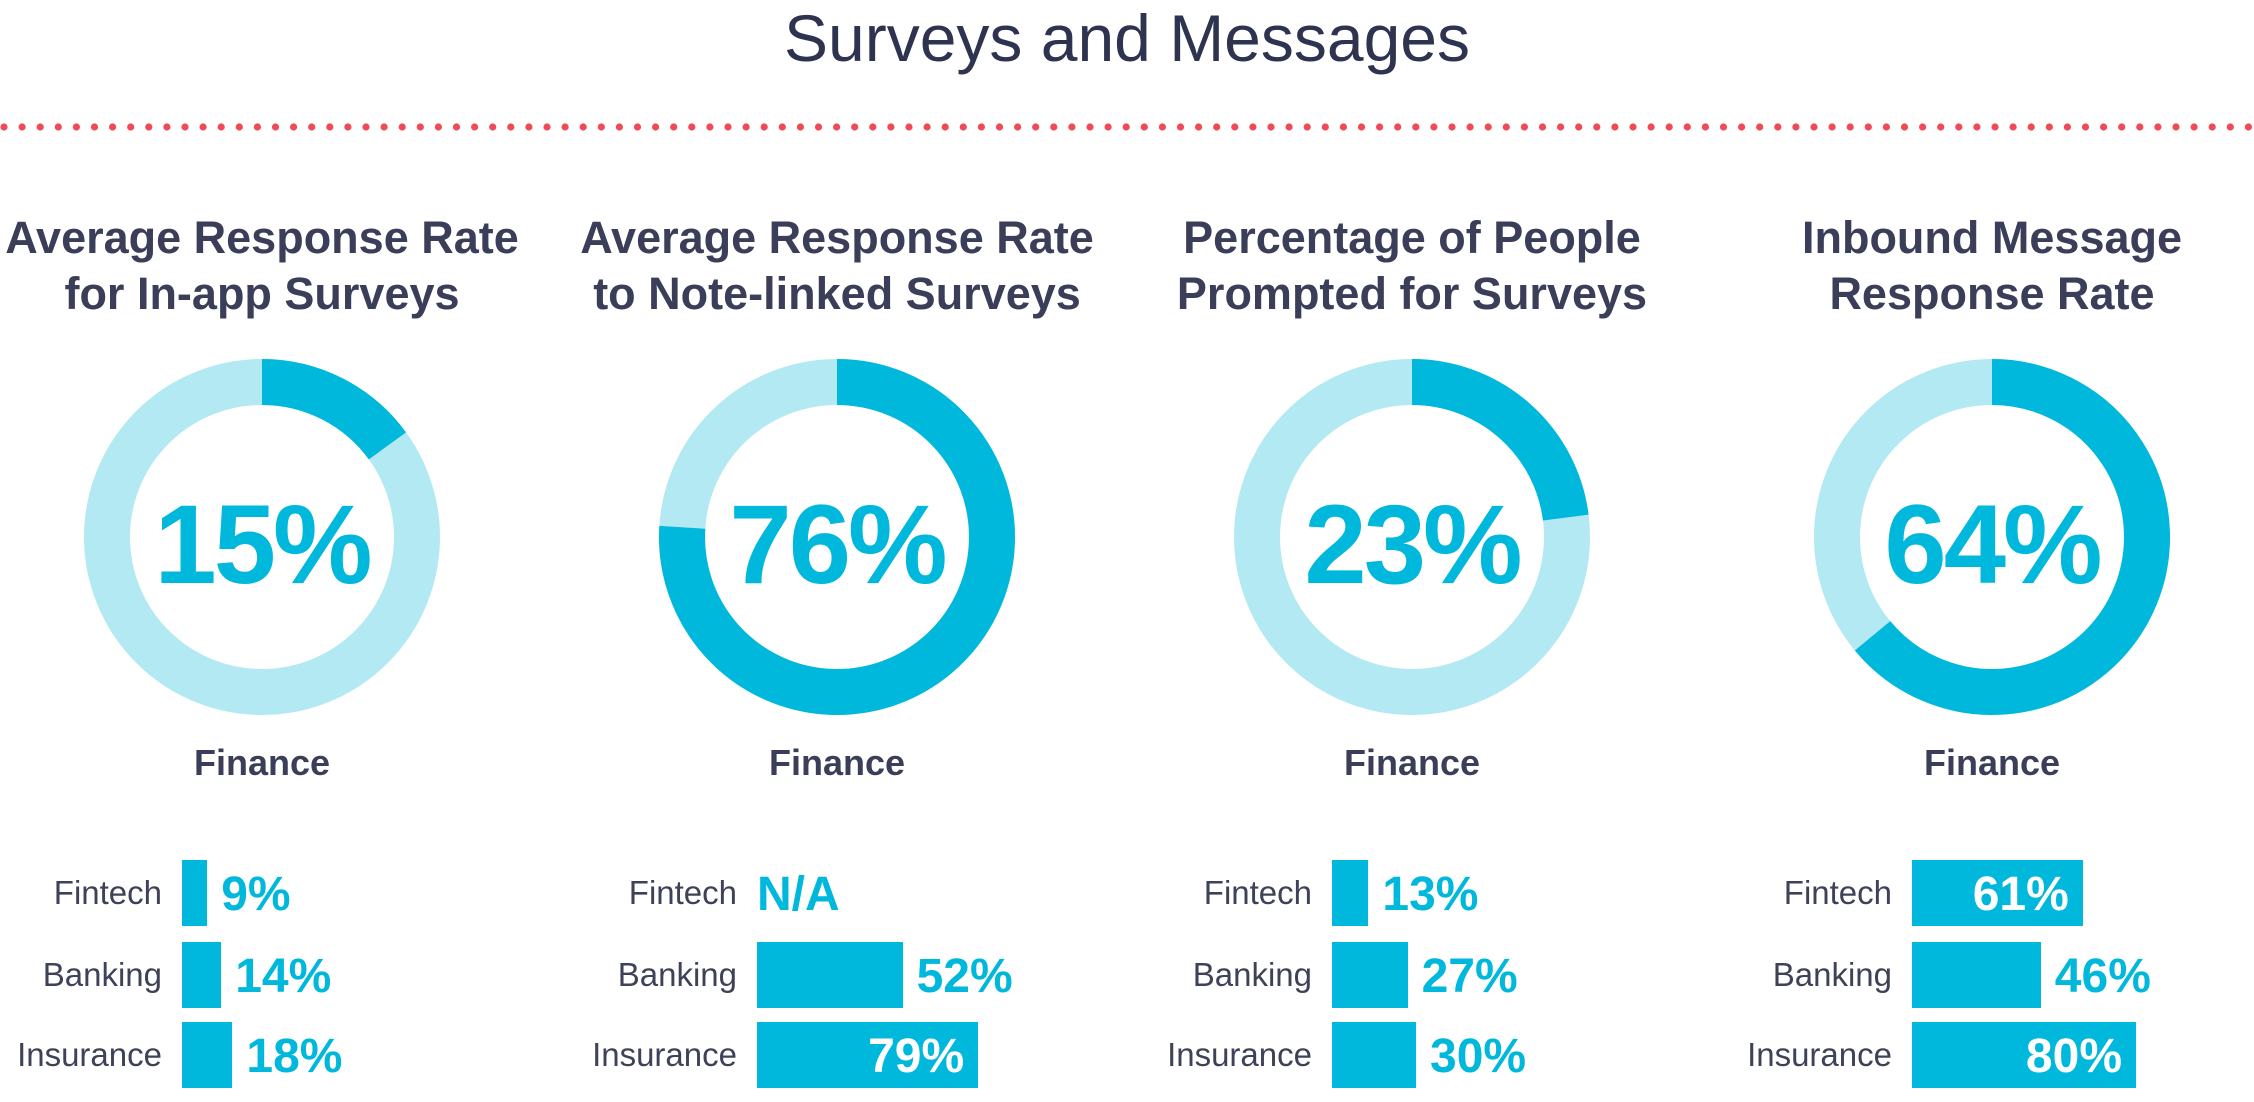 The height and width of the screenshot is (1102, 2254). Describe the element at coordinates (964, 976) in the screenshot. I see `bar-value-label: 52%` at that location.